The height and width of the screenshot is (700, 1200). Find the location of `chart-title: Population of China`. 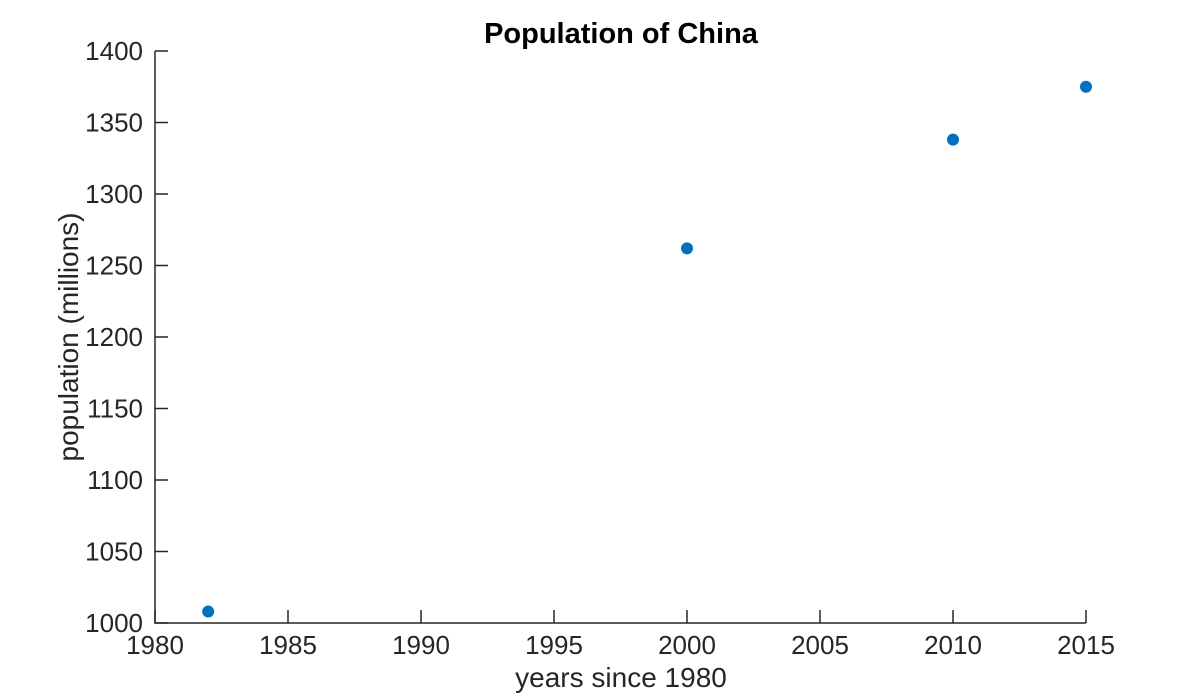

chart-title: Population of China is located at coordinates (621, 34).